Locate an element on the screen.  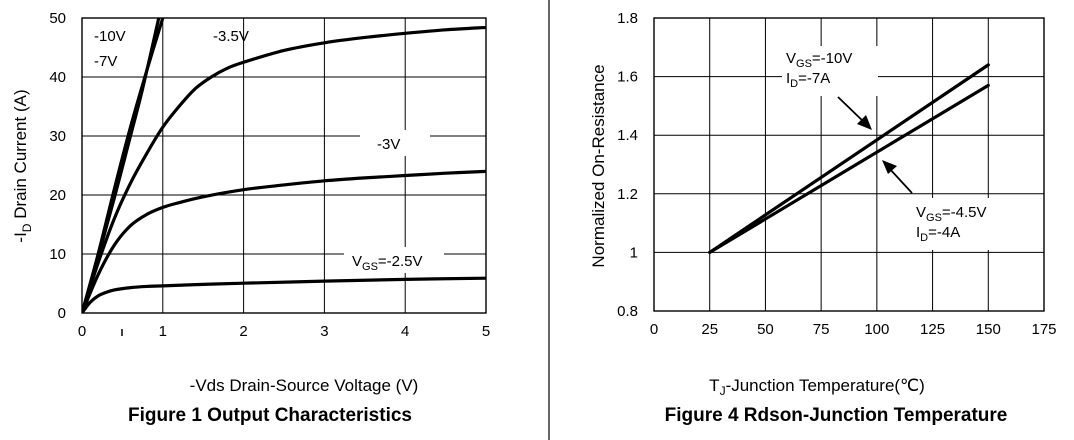
label-vgs-2-5v-backdrop is located at coordinates (394, 260).